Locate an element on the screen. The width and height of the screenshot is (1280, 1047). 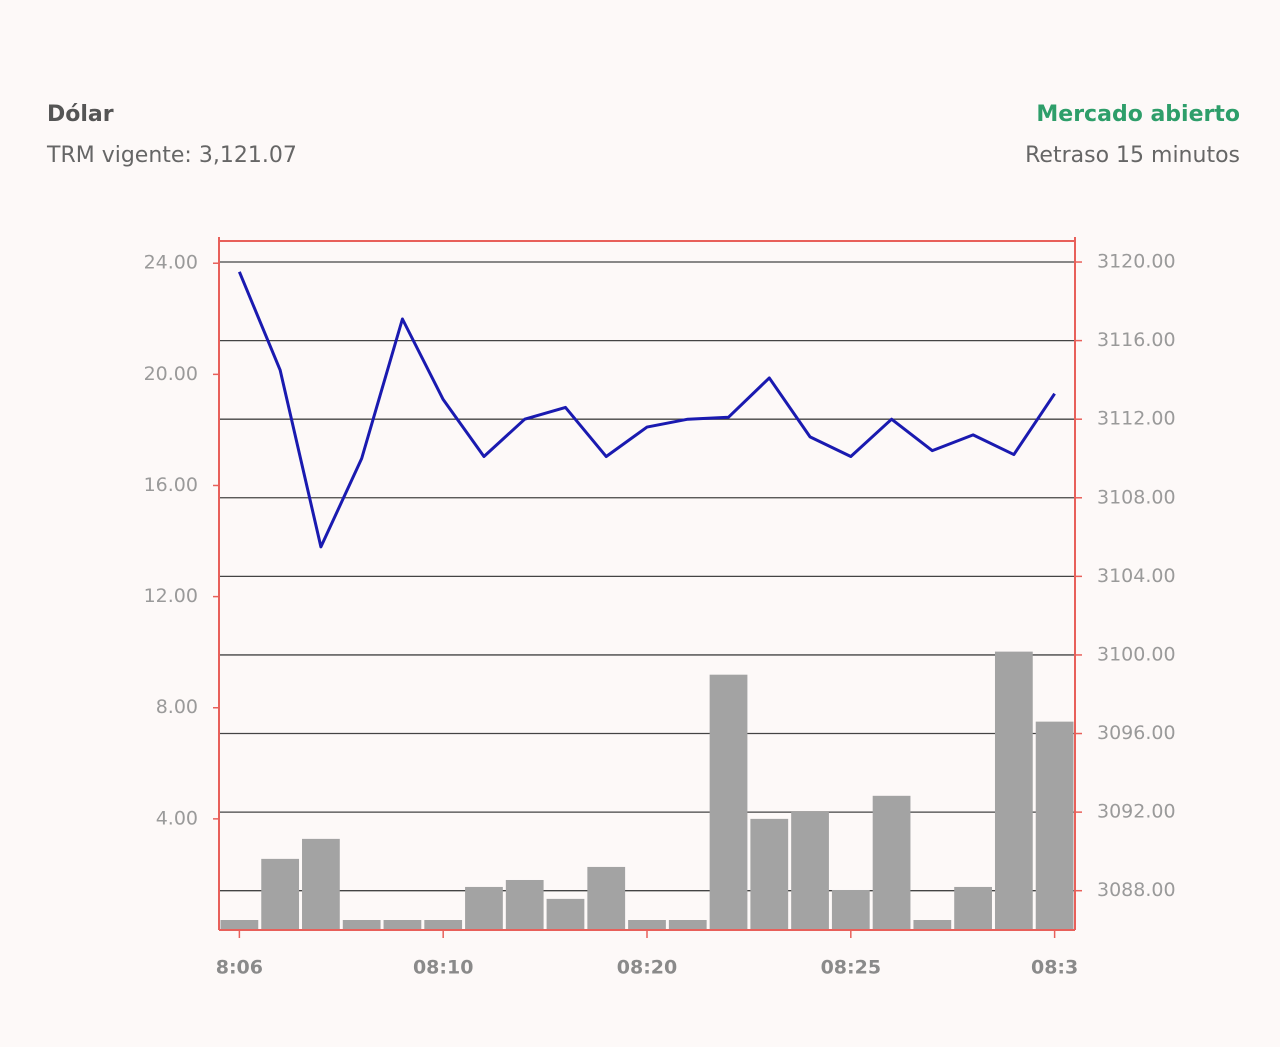
y-tick-label: 16.00 is located at coordinates (171, 485).